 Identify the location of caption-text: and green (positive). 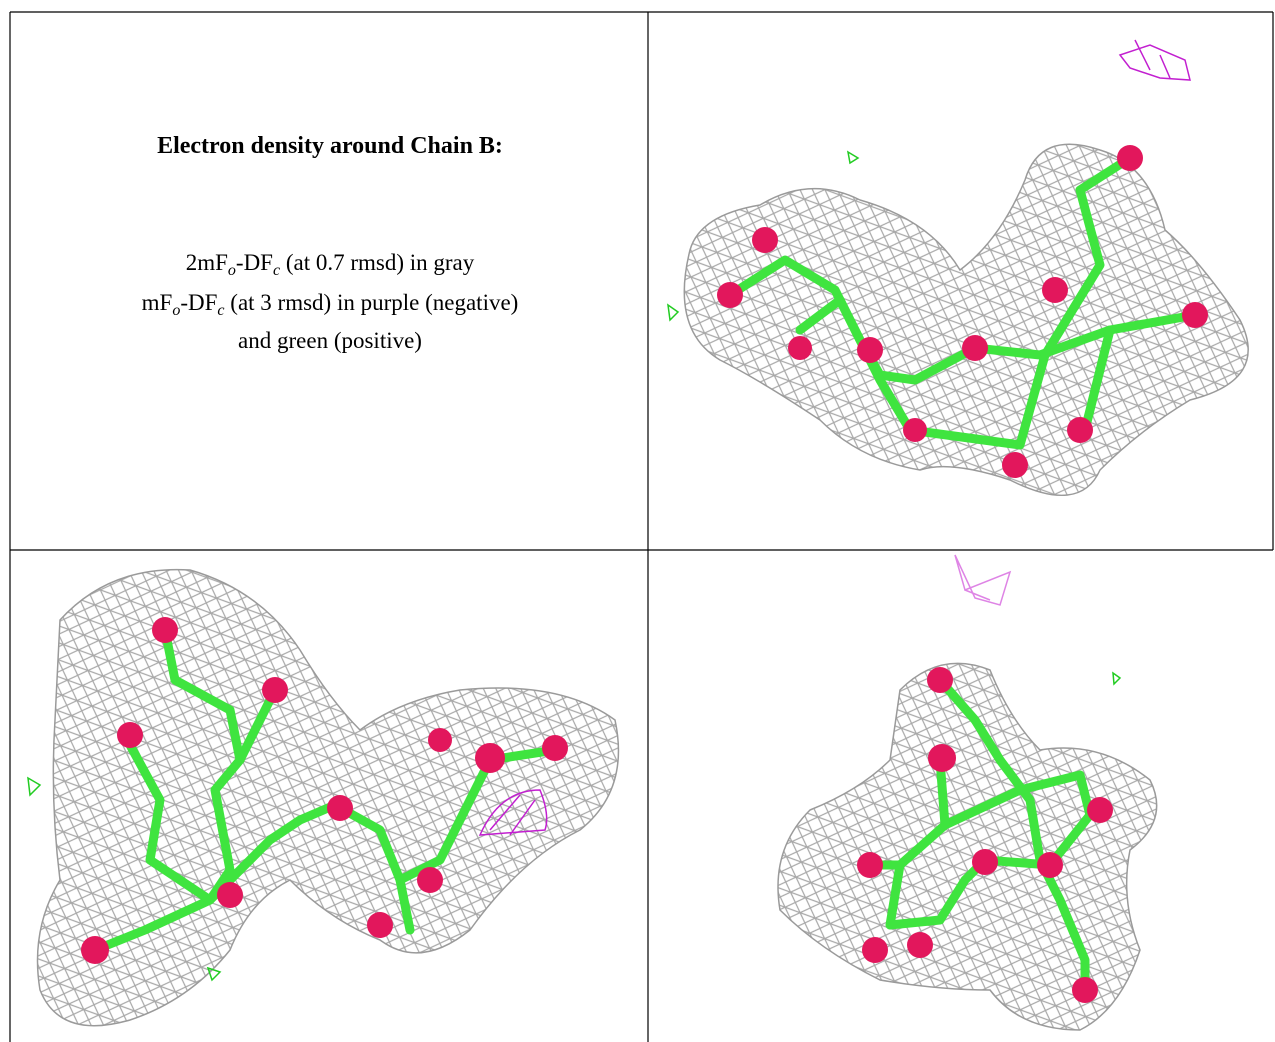
(330, 340).